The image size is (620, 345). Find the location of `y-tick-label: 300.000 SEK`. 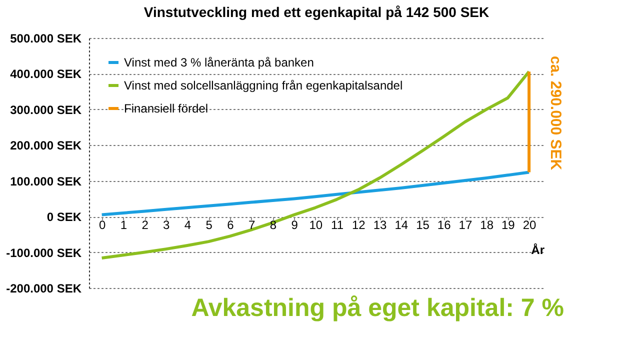

y-tick-label: 300.000 SEK is located at coordinates (46, 109).